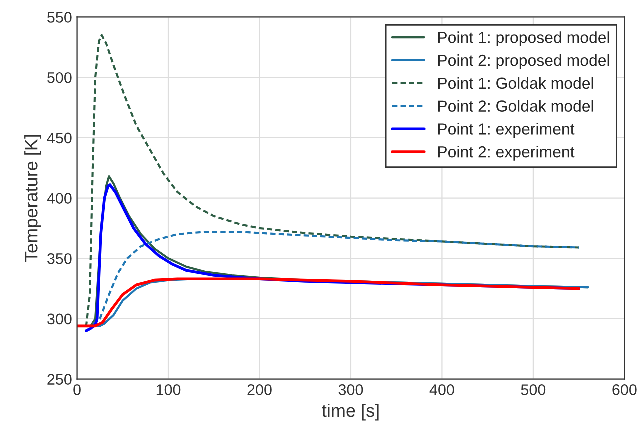  Describe the element at coordinates (77, 390) in the screenshot. I see `x-tick-label: 0` at that location.